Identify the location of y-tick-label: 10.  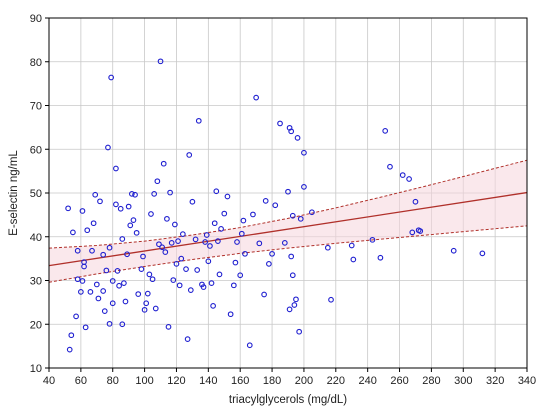
(36, 369).